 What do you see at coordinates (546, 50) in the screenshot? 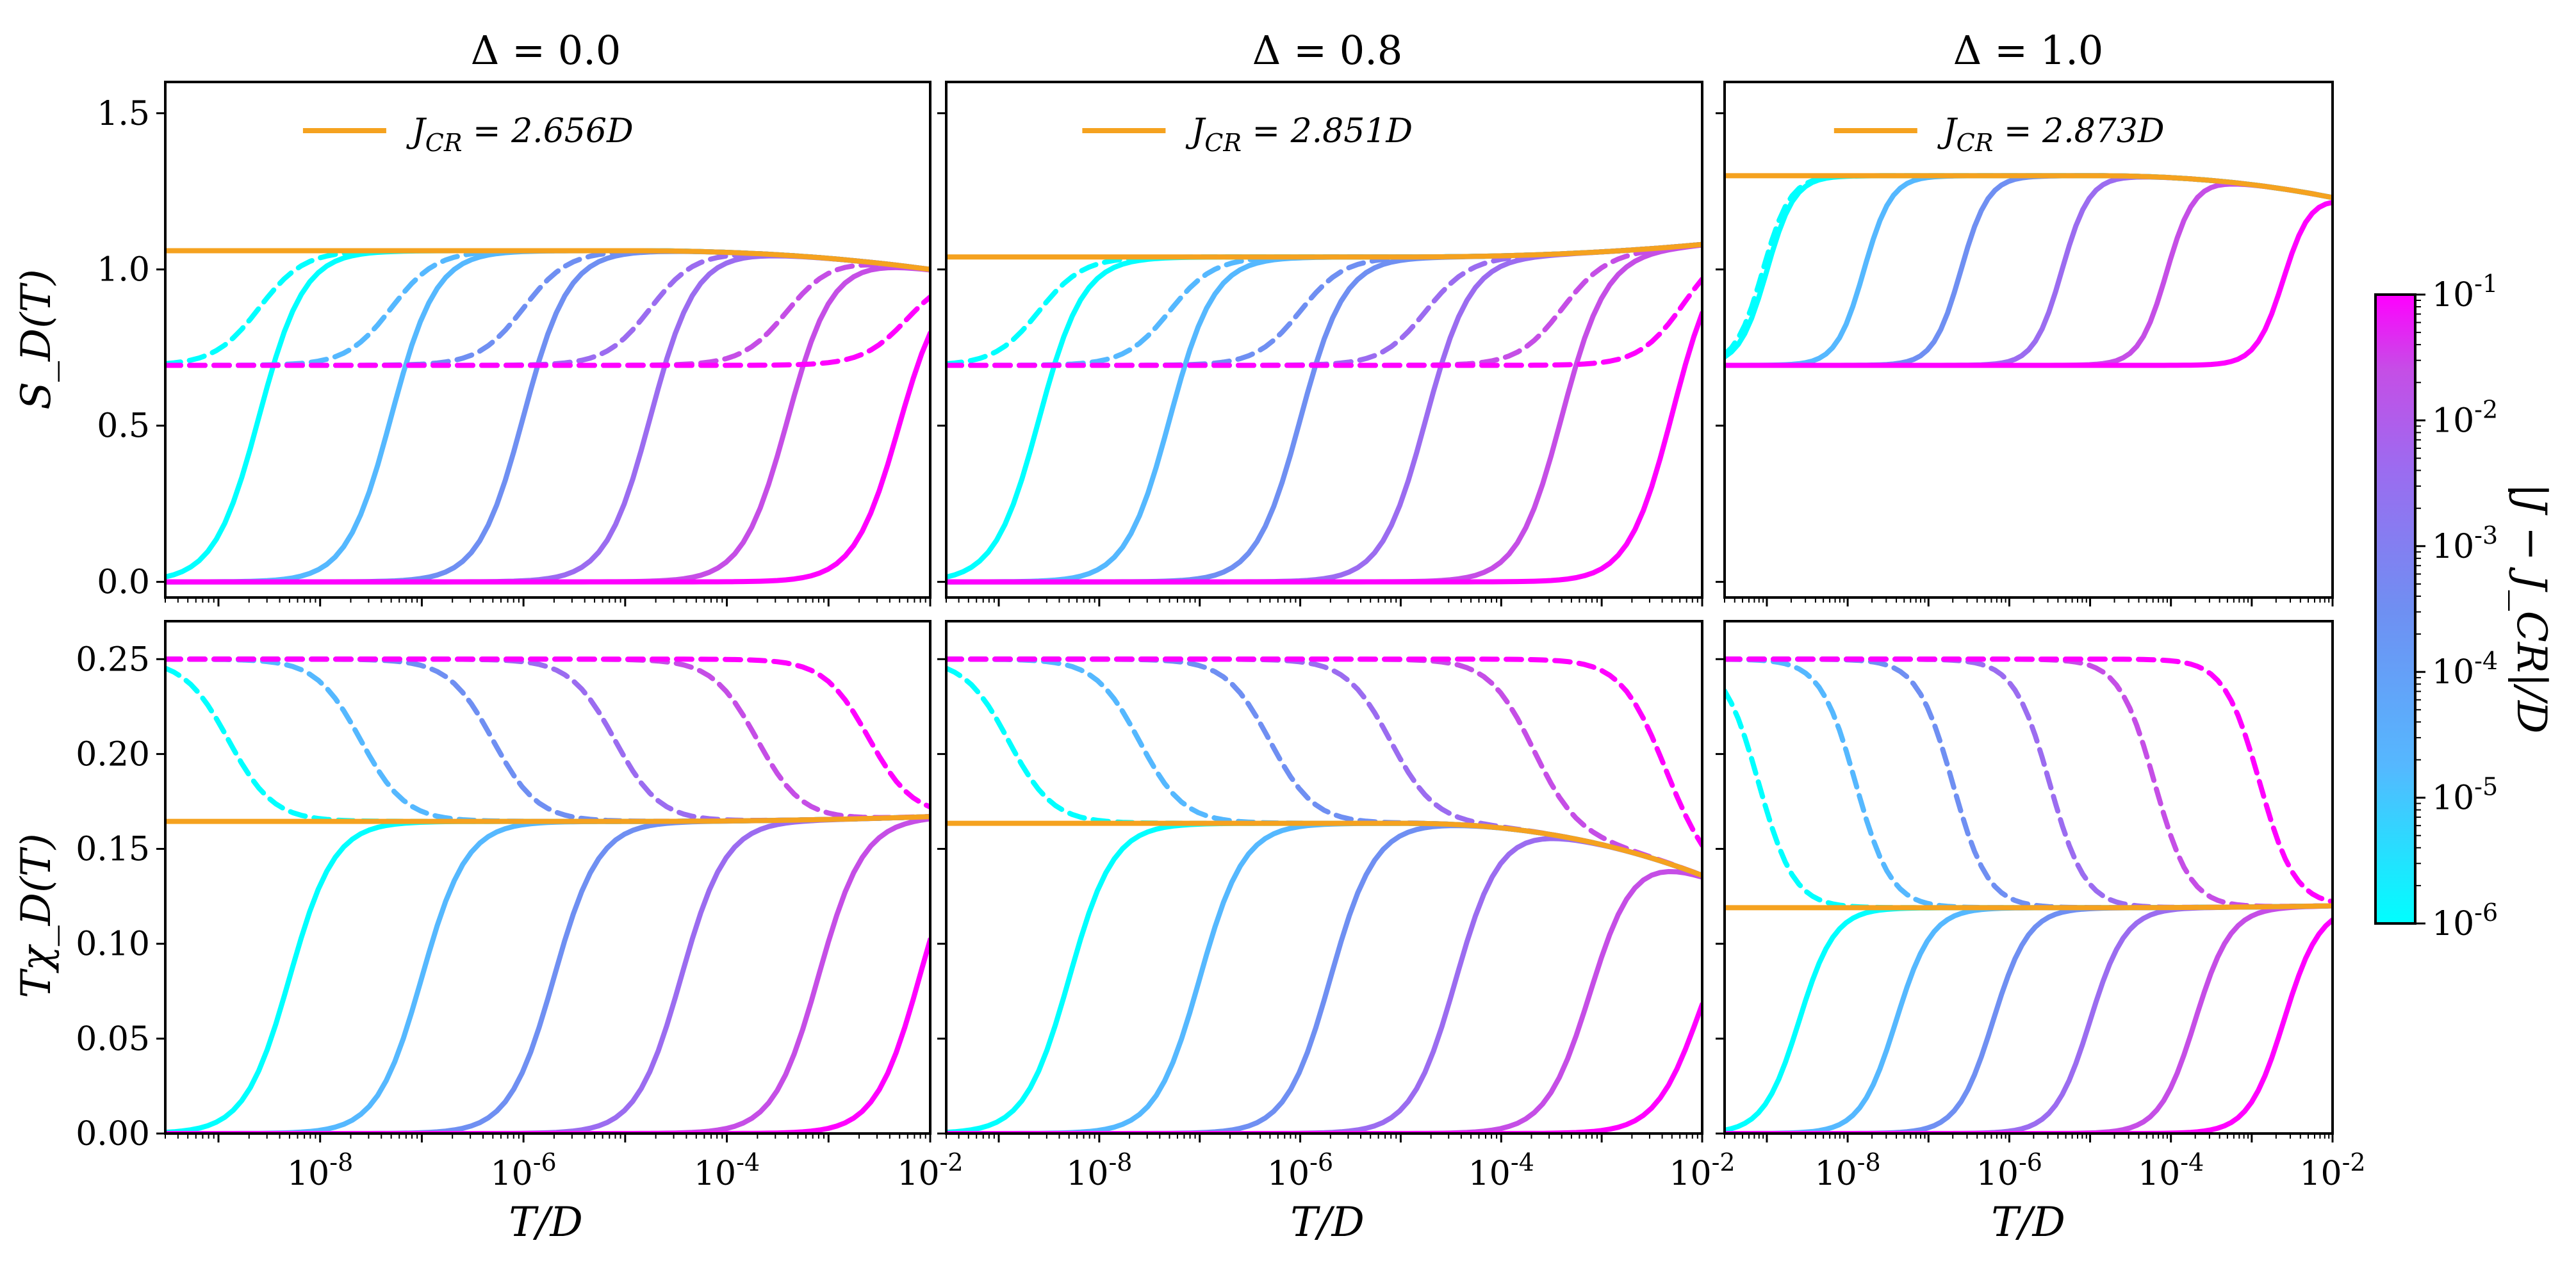
I see `title-delta-0: Δ = 0.0` at bounding box center [546, 50].